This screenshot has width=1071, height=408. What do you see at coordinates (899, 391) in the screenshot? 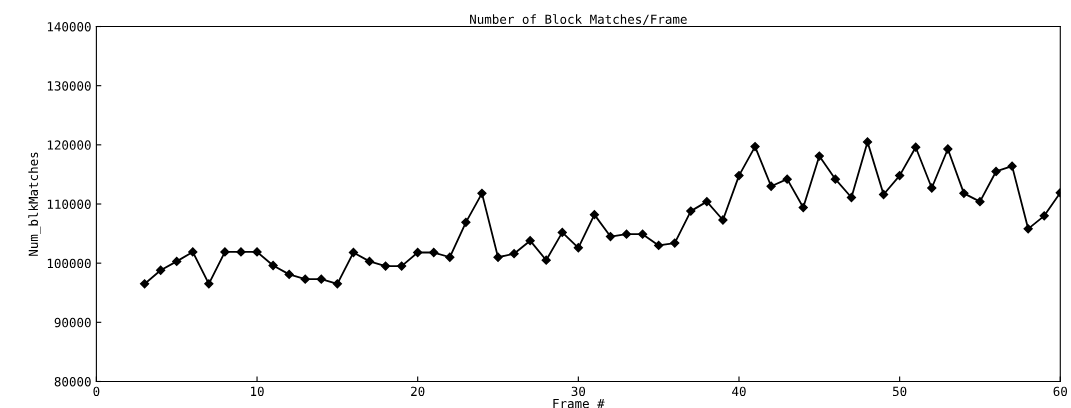
I see `x-tick-label: 50` at bounding box center [899, 391].